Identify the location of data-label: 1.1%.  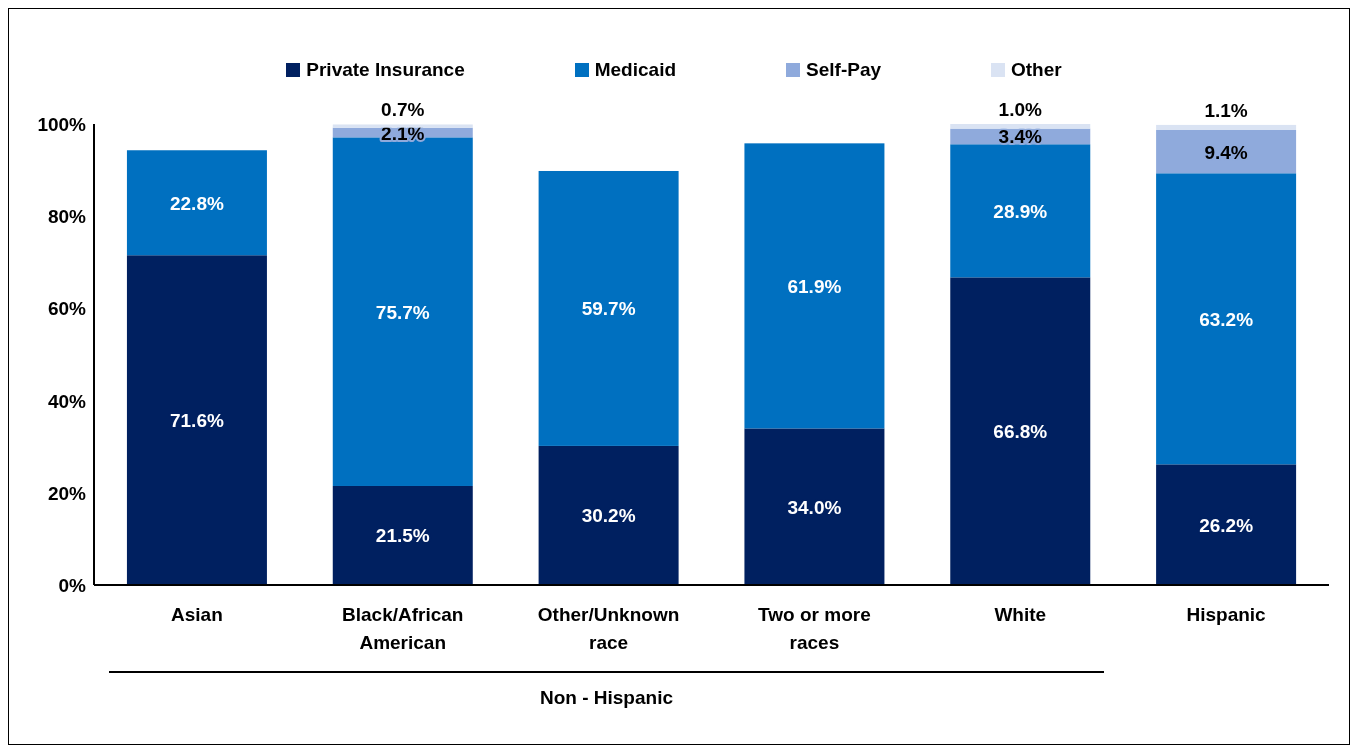
(1226, 110).